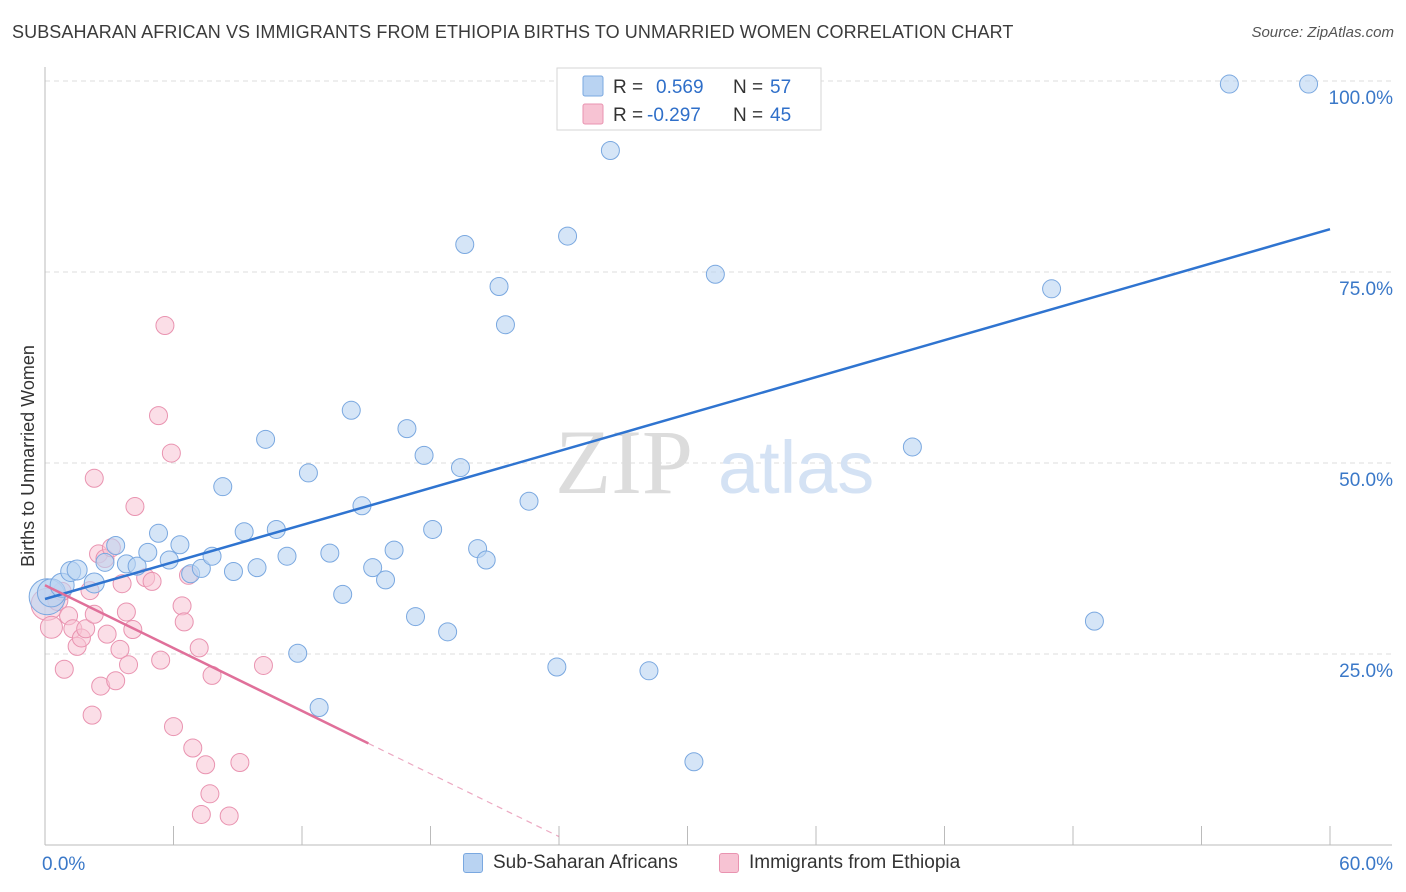 This screenshot has width=1406, height=892. Describe the element at coordinates (1366, 289) in the screenshot. I see `y-tick-label: 75.0%` at that location.